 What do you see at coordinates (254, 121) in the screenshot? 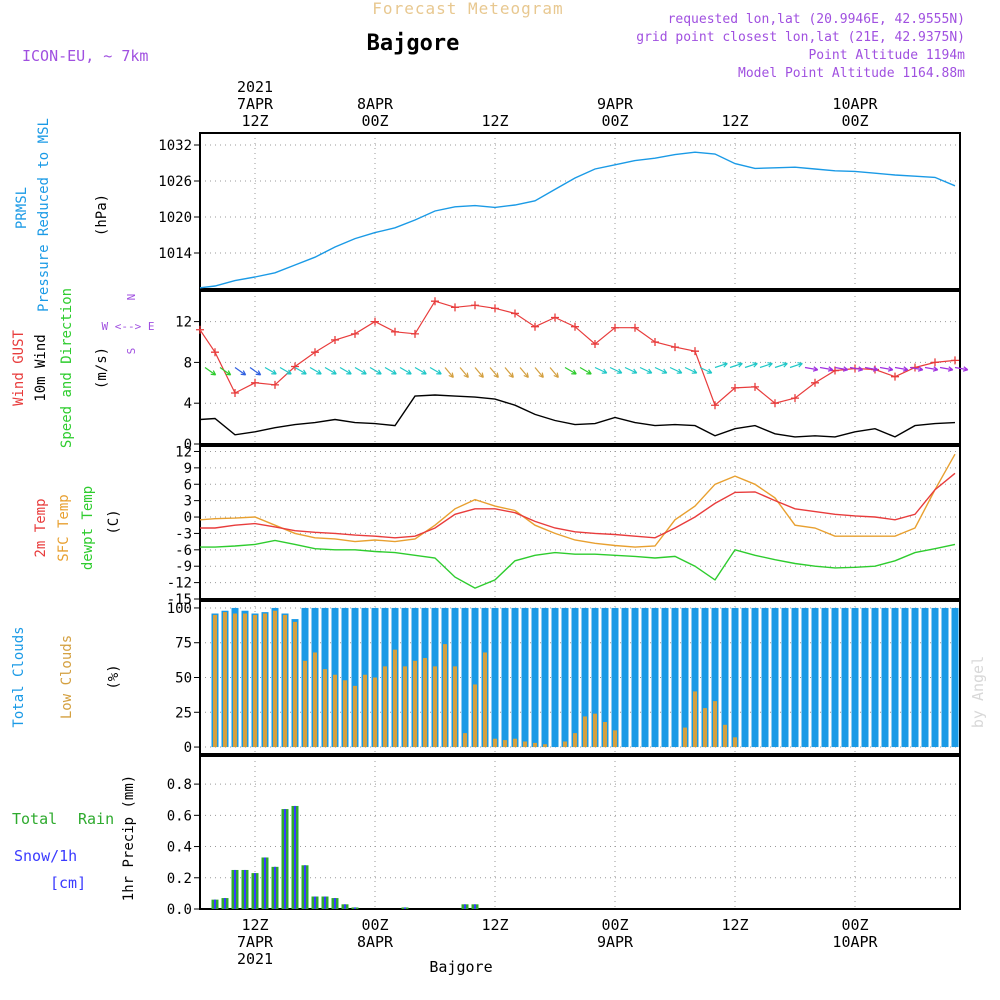
I see `top-time-axis-label: 12Z` at bounding box center [254, 121].